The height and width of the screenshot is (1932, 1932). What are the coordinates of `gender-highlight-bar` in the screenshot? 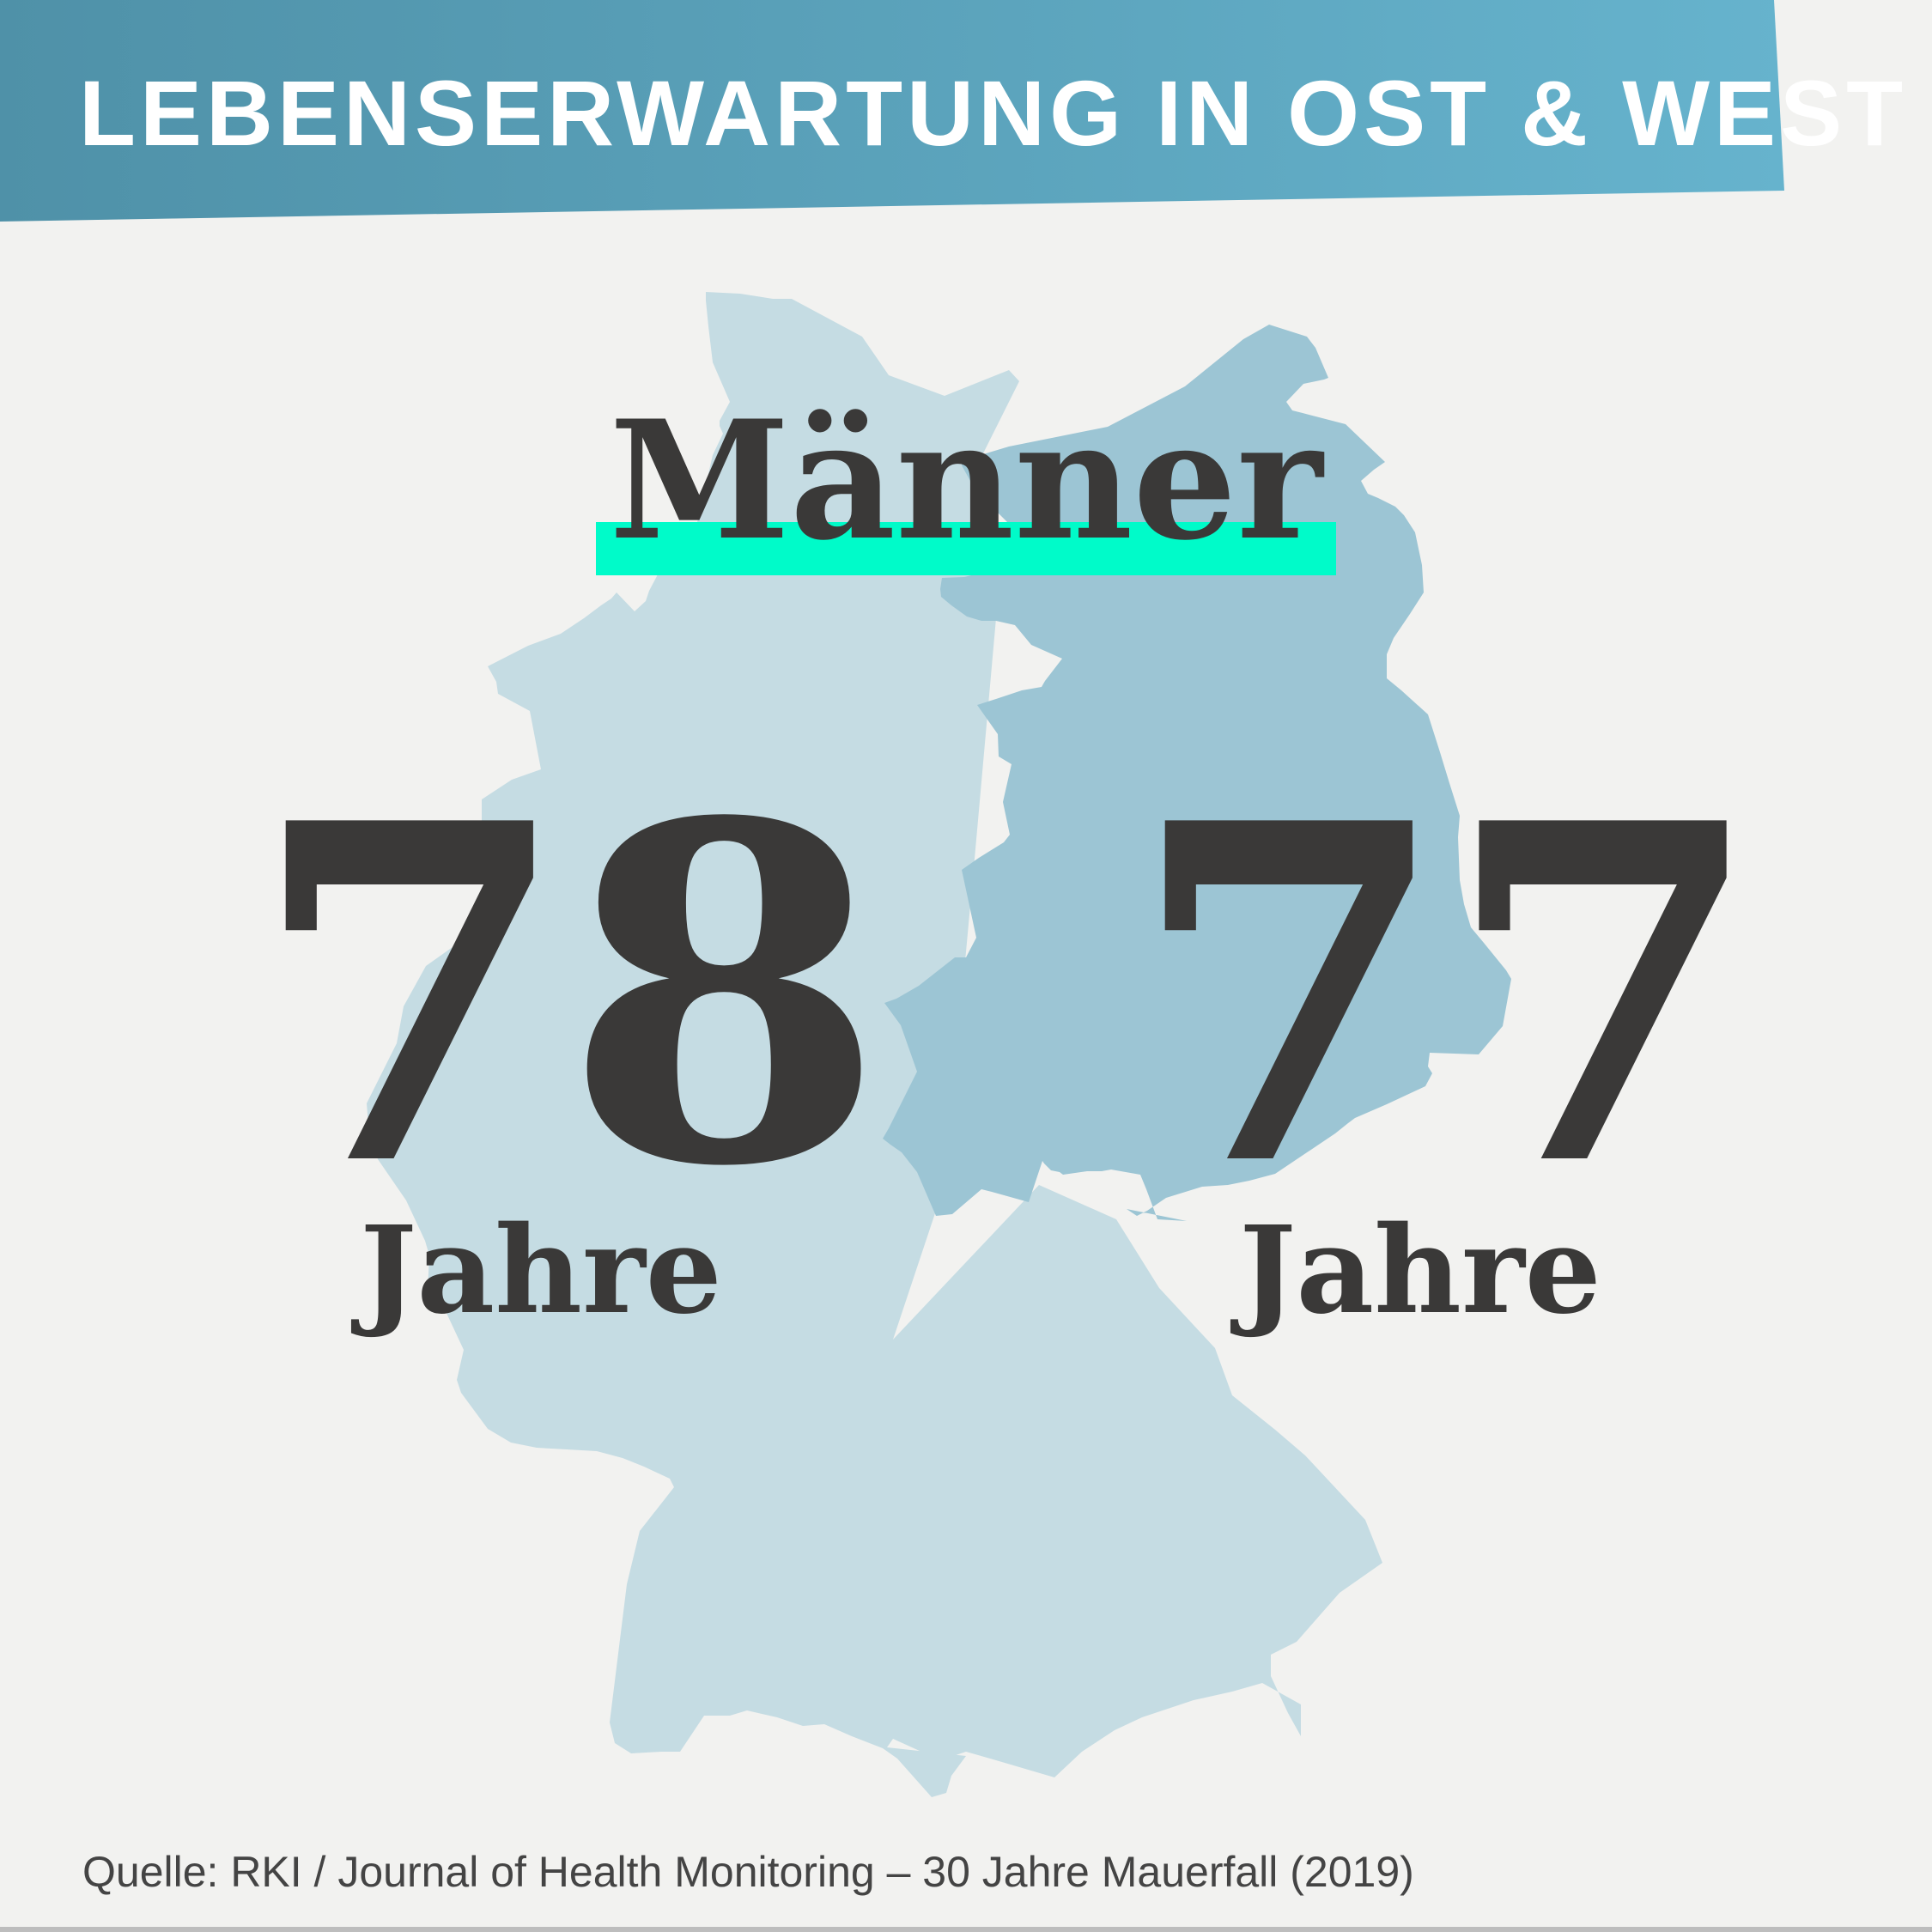 It's located at (966, 548).